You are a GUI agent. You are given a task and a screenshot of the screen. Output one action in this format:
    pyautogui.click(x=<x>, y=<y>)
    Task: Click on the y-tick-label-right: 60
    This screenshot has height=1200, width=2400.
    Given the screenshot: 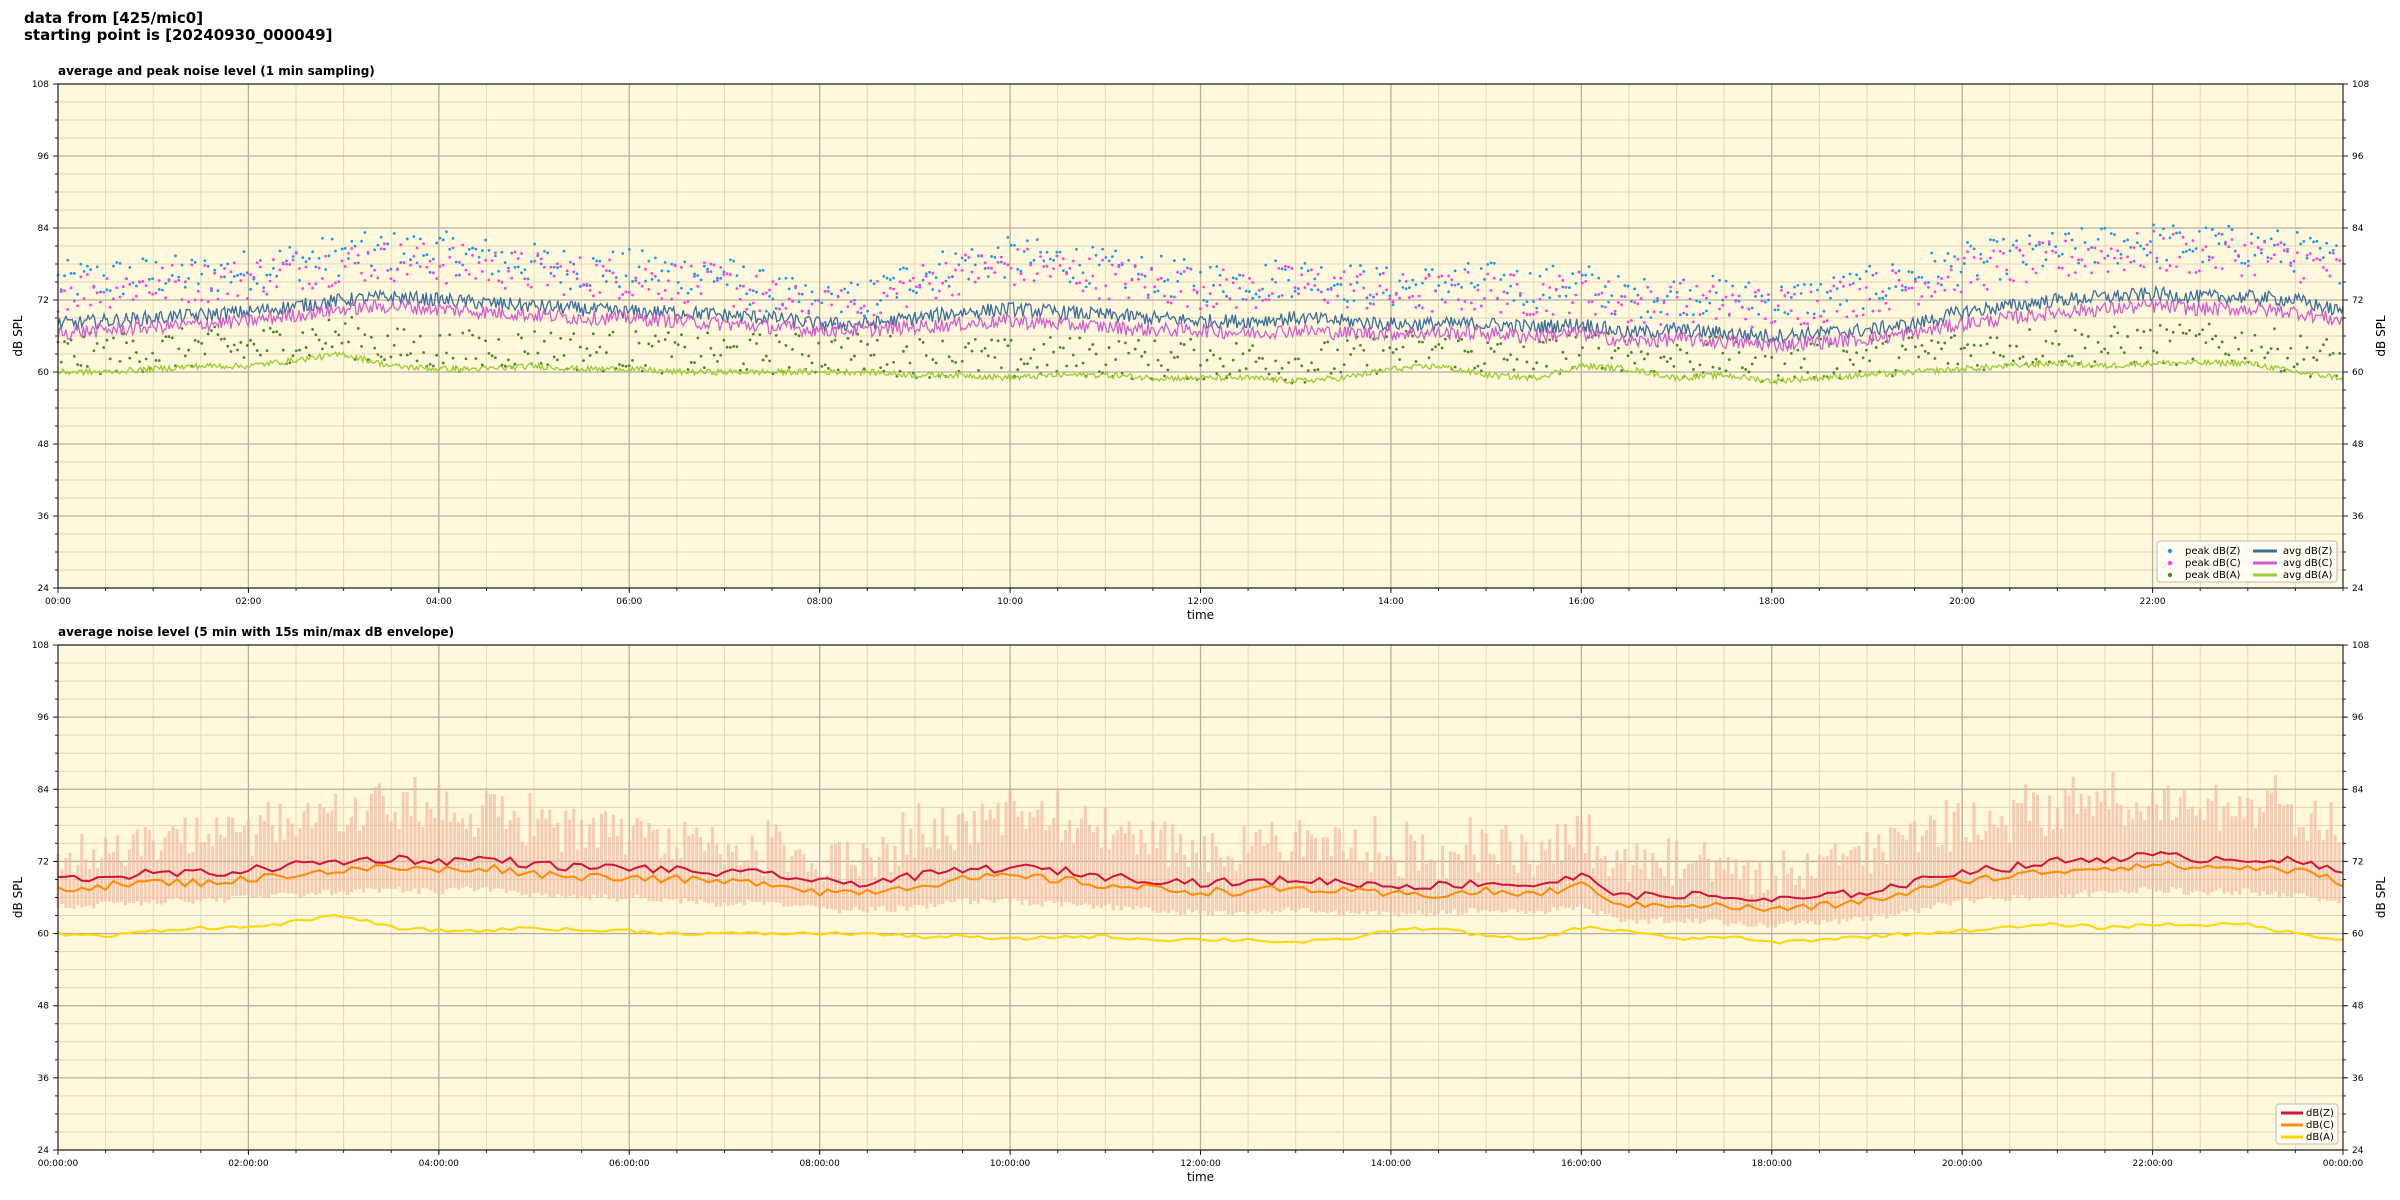 What is the action you would take?
    pyautogui.click(x=2358, y=935)
    